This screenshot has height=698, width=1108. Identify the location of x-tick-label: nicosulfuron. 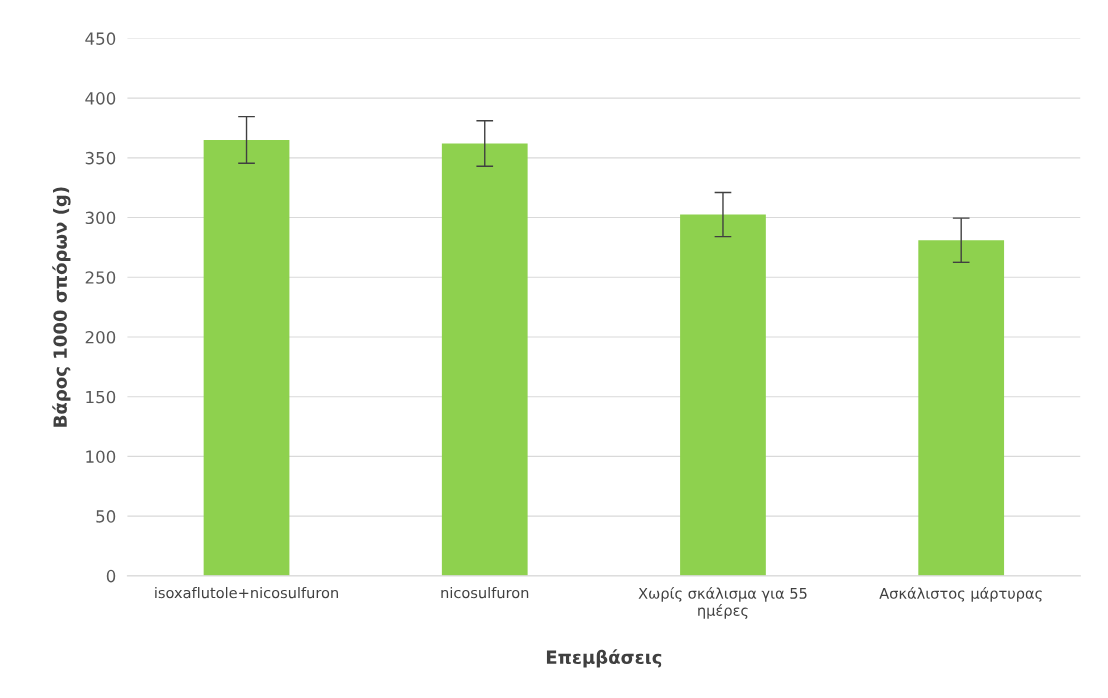
(485, 592).